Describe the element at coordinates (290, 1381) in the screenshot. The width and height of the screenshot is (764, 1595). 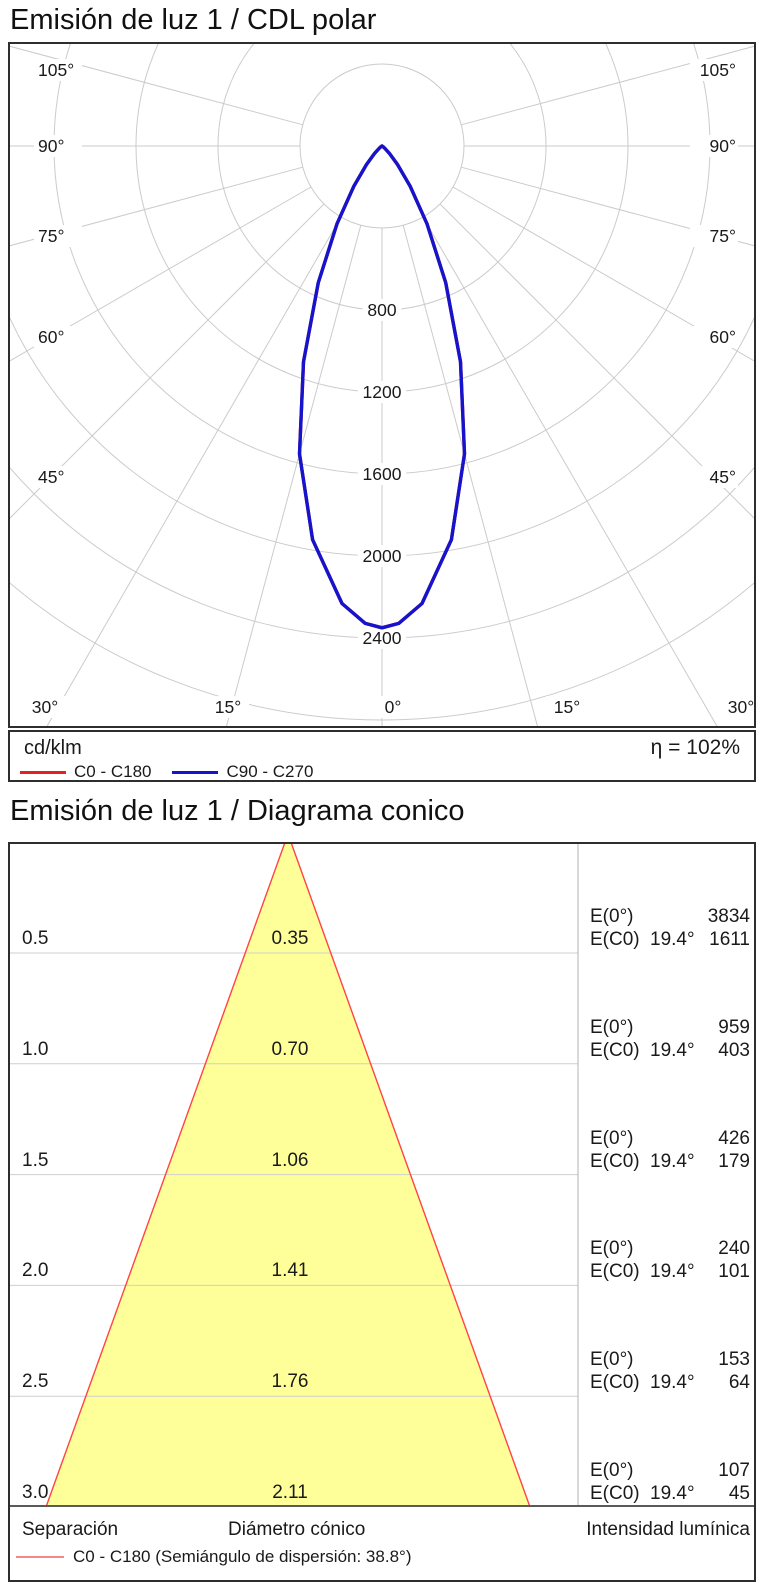
I see `cone-diameter-label: 1.76` at that location.